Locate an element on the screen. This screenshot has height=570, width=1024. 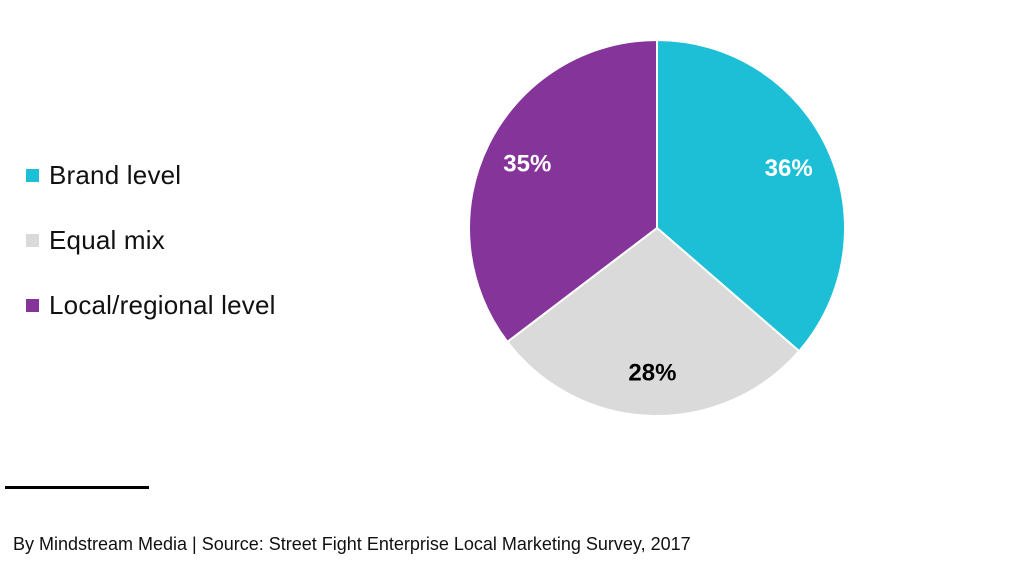
pie-slice-equal-mix is located at coordinates (653, 321).